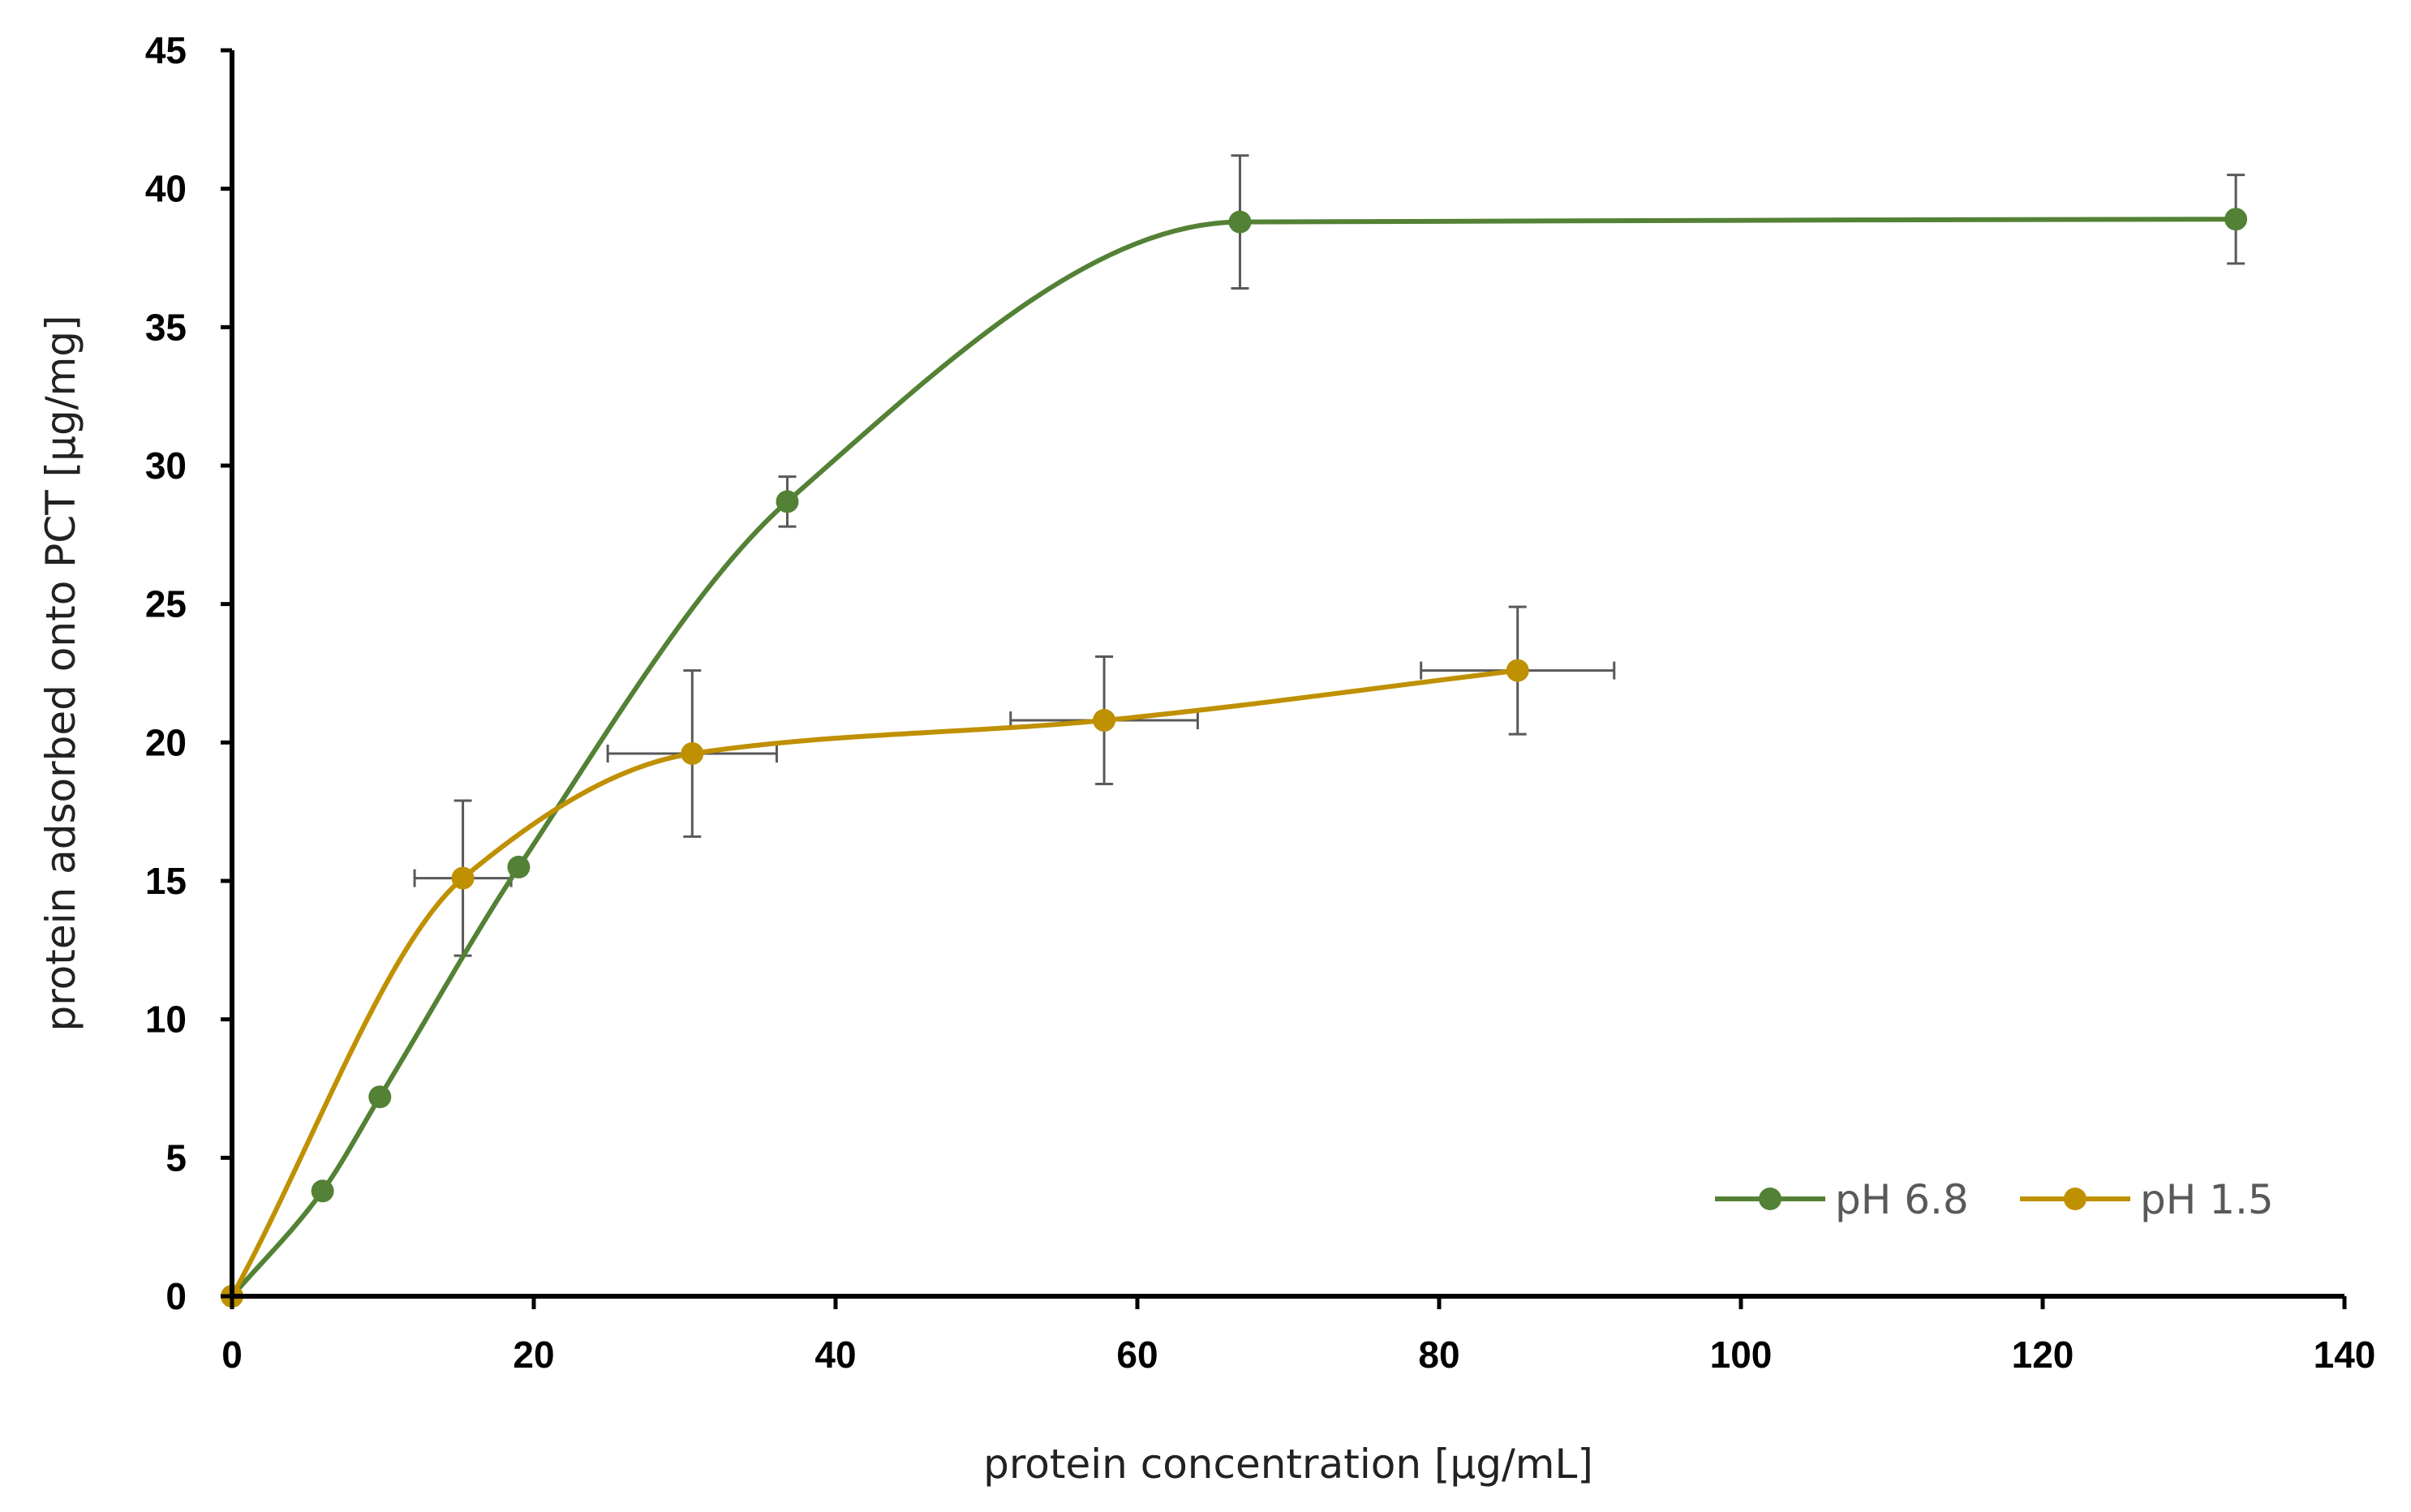 Image resolution: width=2411 pixels, height=1512 pixels. Describe the element at coordinates (166, 1020) in the screenshot. I see `y-tick-label: 10` at that location.